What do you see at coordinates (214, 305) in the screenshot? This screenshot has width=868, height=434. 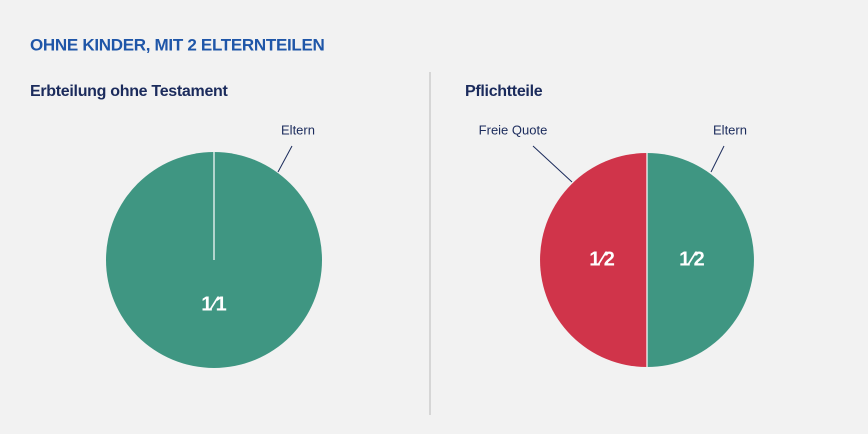 I see `value-label: 1⁄1` at bounding box center [214, 305].